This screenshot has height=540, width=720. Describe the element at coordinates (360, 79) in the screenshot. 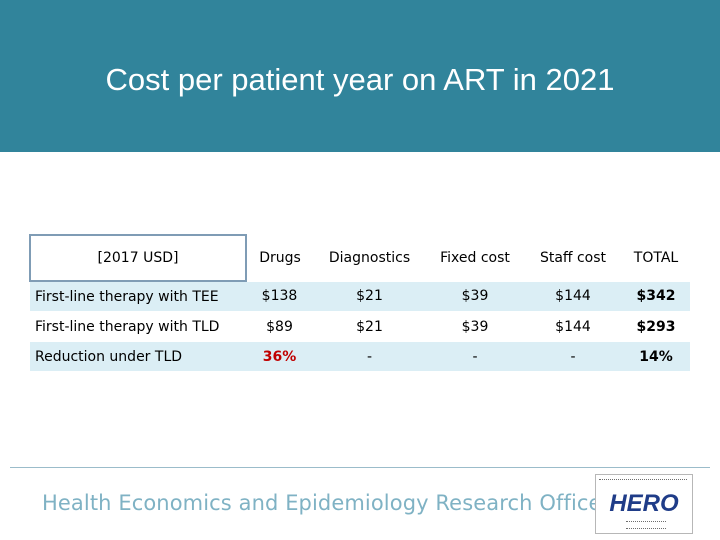

I see `slide-title: Cost per patient year on ART in 2021` at that location.